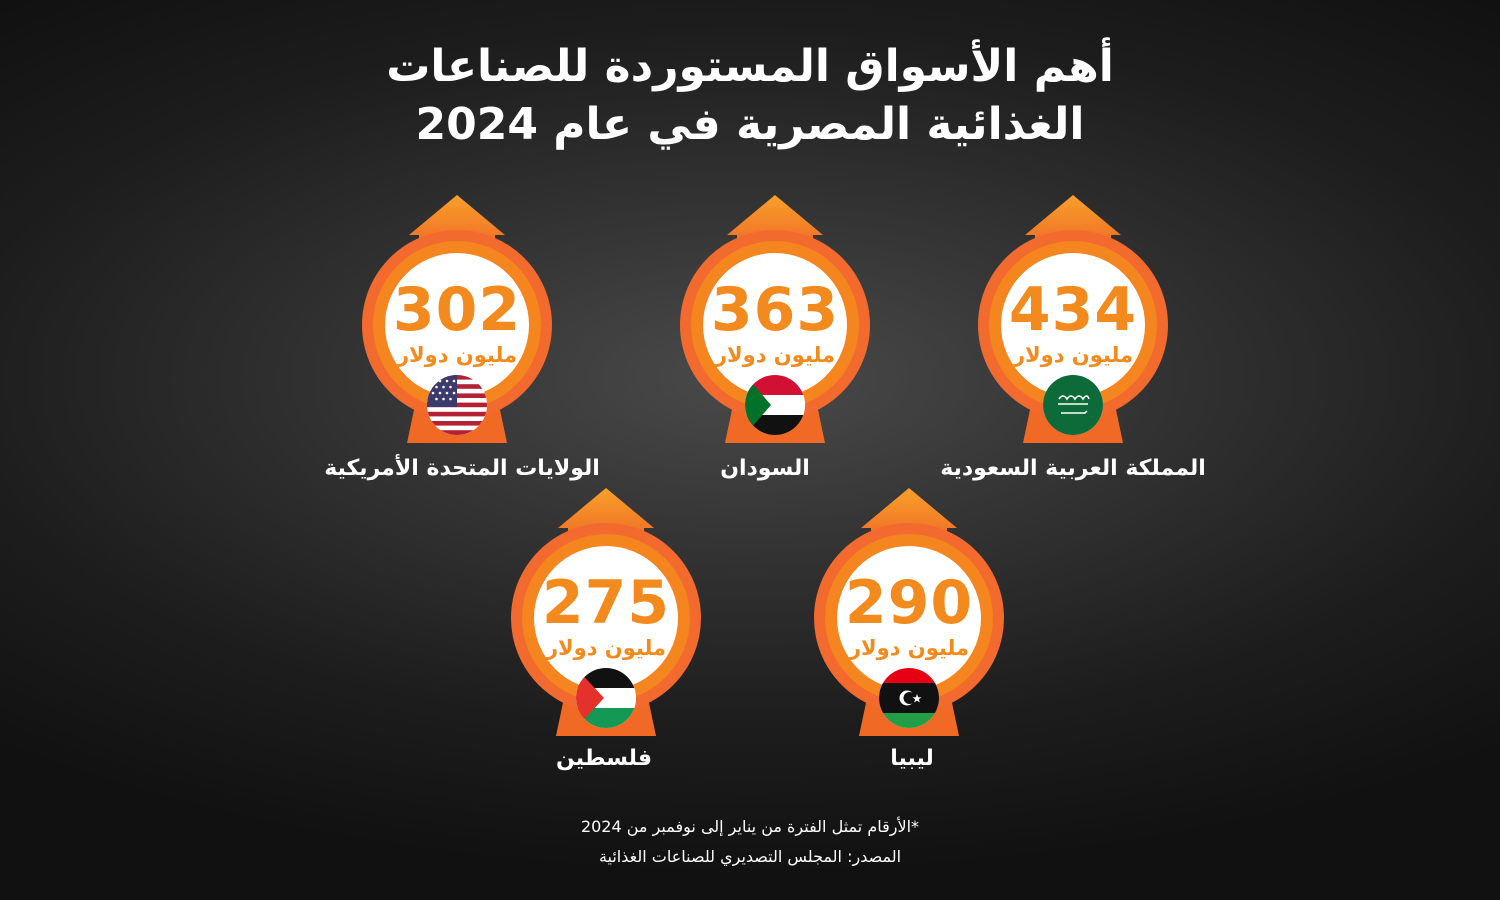 Image resolution: width=1500 pixels, height=900 pixels. Describe the element at coordinates (1073, 310) in the screenshot. I see `market-value: 434` at that location.